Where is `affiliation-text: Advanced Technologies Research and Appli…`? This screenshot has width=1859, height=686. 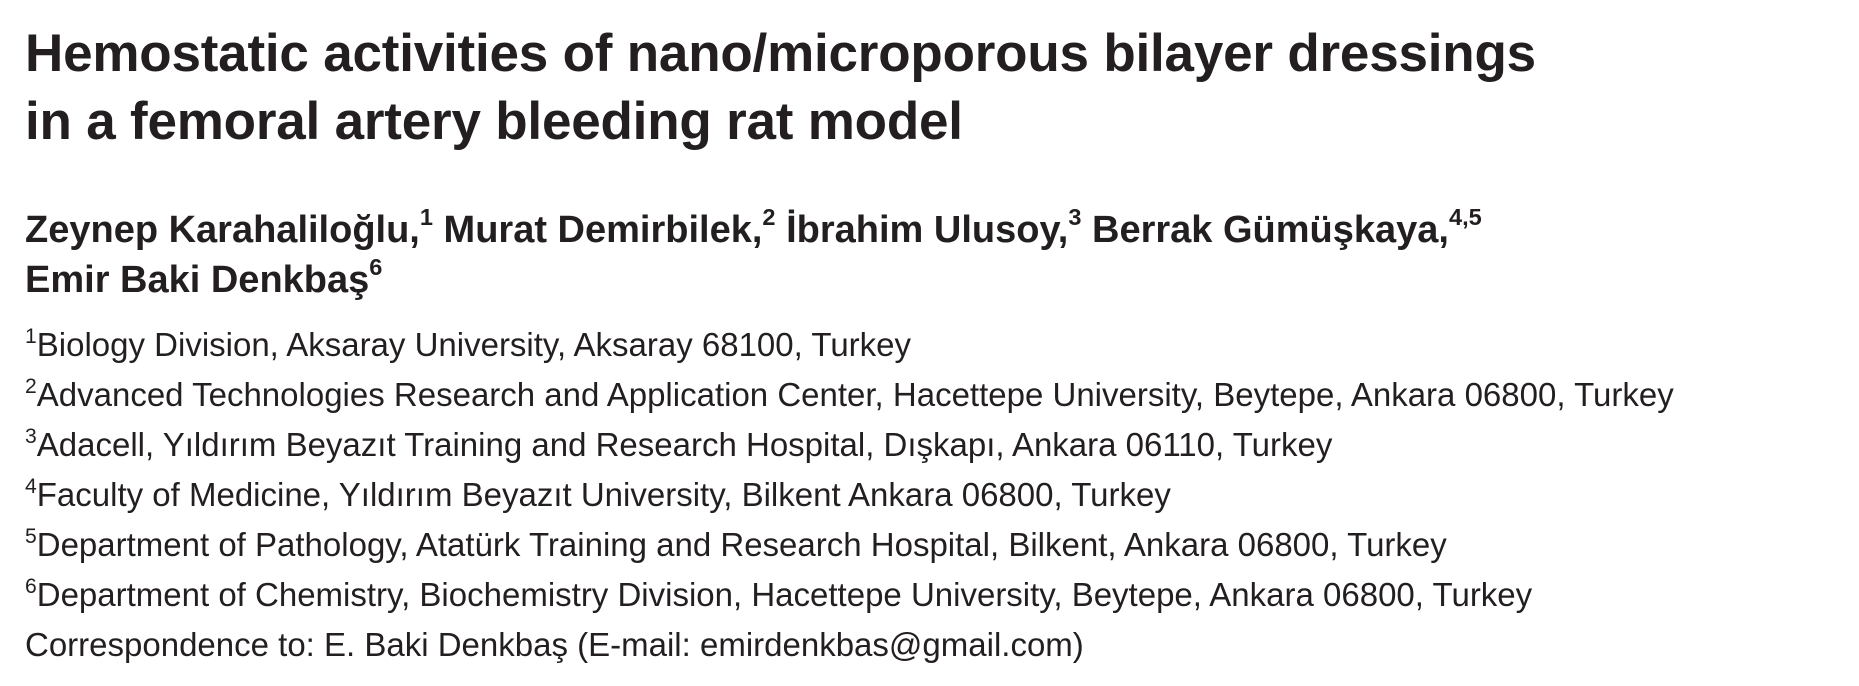
affiliation-text: Advanced Technologies Research and Appli… is located at coordinates (855, 394).